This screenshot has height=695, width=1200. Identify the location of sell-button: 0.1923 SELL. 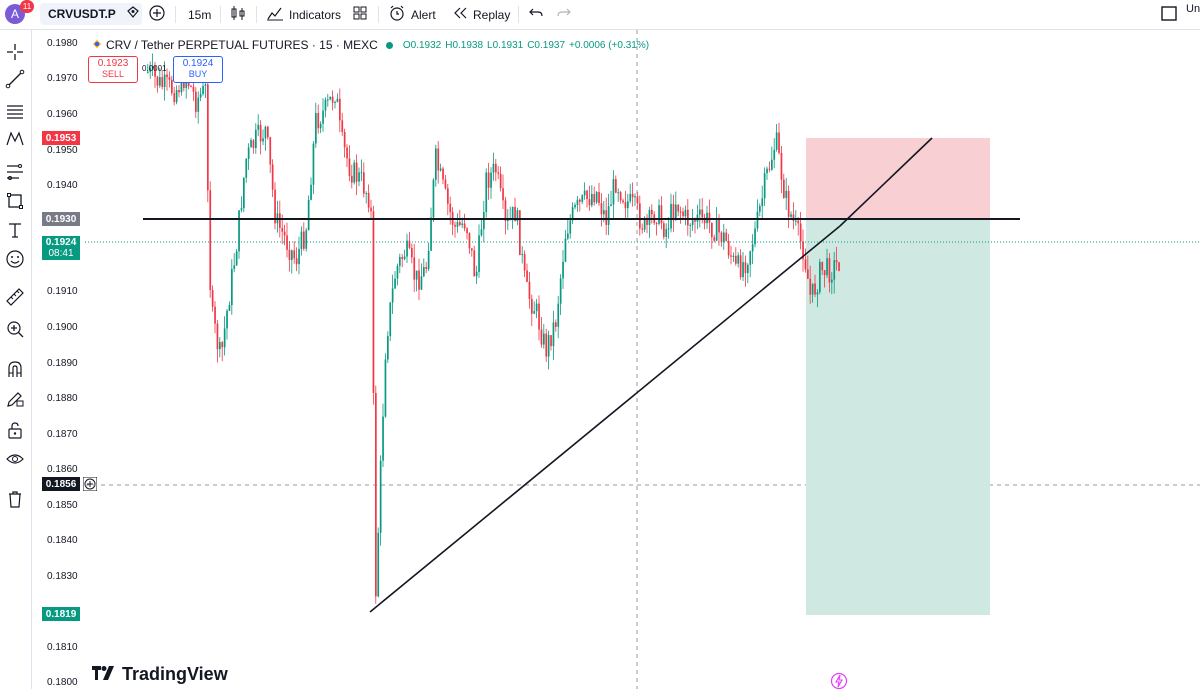
(113, 69).